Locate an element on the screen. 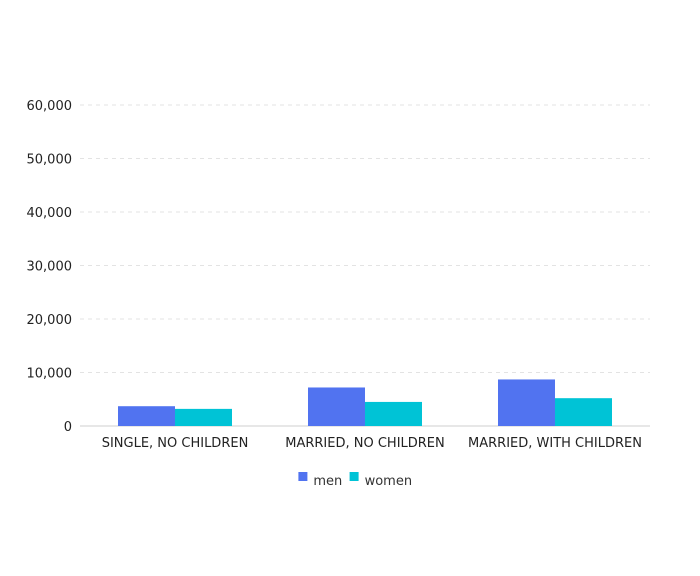 The image size is (700, 576). x-category-label: MARRIED, WITH CHILDREN is located at coordinates (555, 443).